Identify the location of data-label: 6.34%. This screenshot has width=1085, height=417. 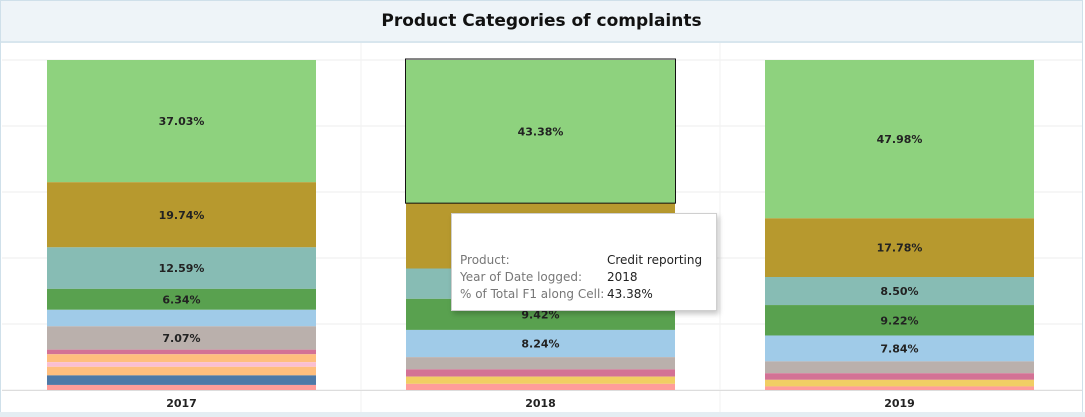
(181, 299).